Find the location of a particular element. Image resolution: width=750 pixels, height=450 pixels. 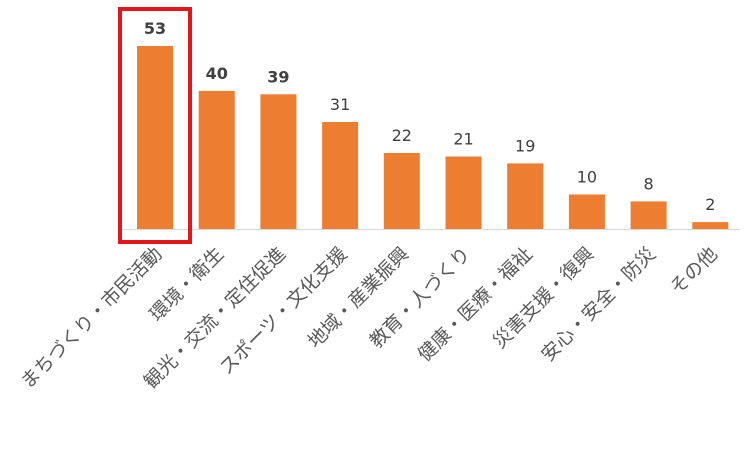

value-label-2: 40 is located at coordinates (217, 73).